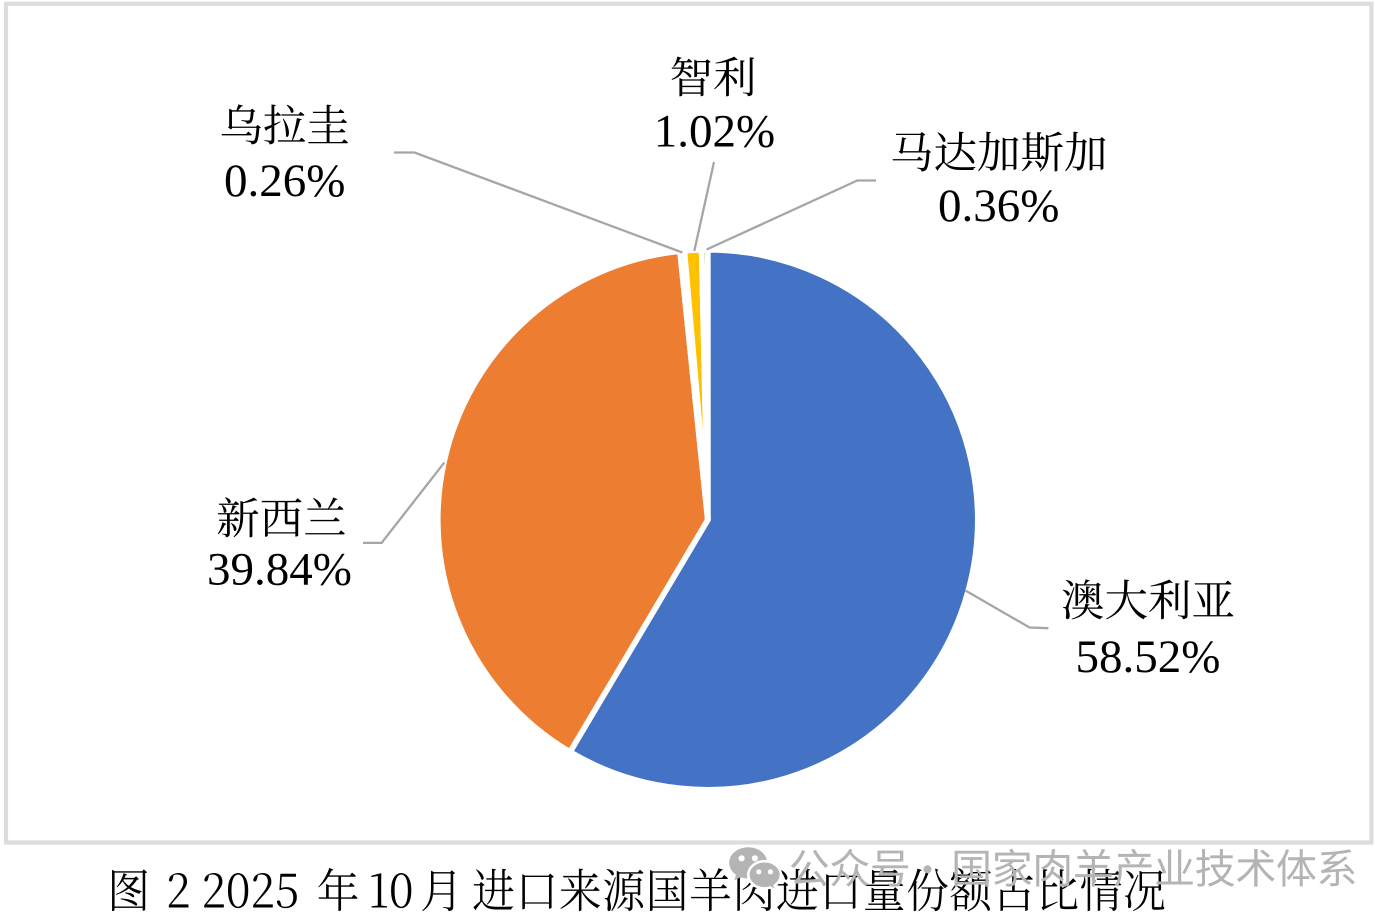 Image resolution: width=1375 pixels, height=919 pixels. What do you see at coordinates (998, 206) in the screenshot?
I see `svg-text: 0.36%` at bounding box center [998, 206].